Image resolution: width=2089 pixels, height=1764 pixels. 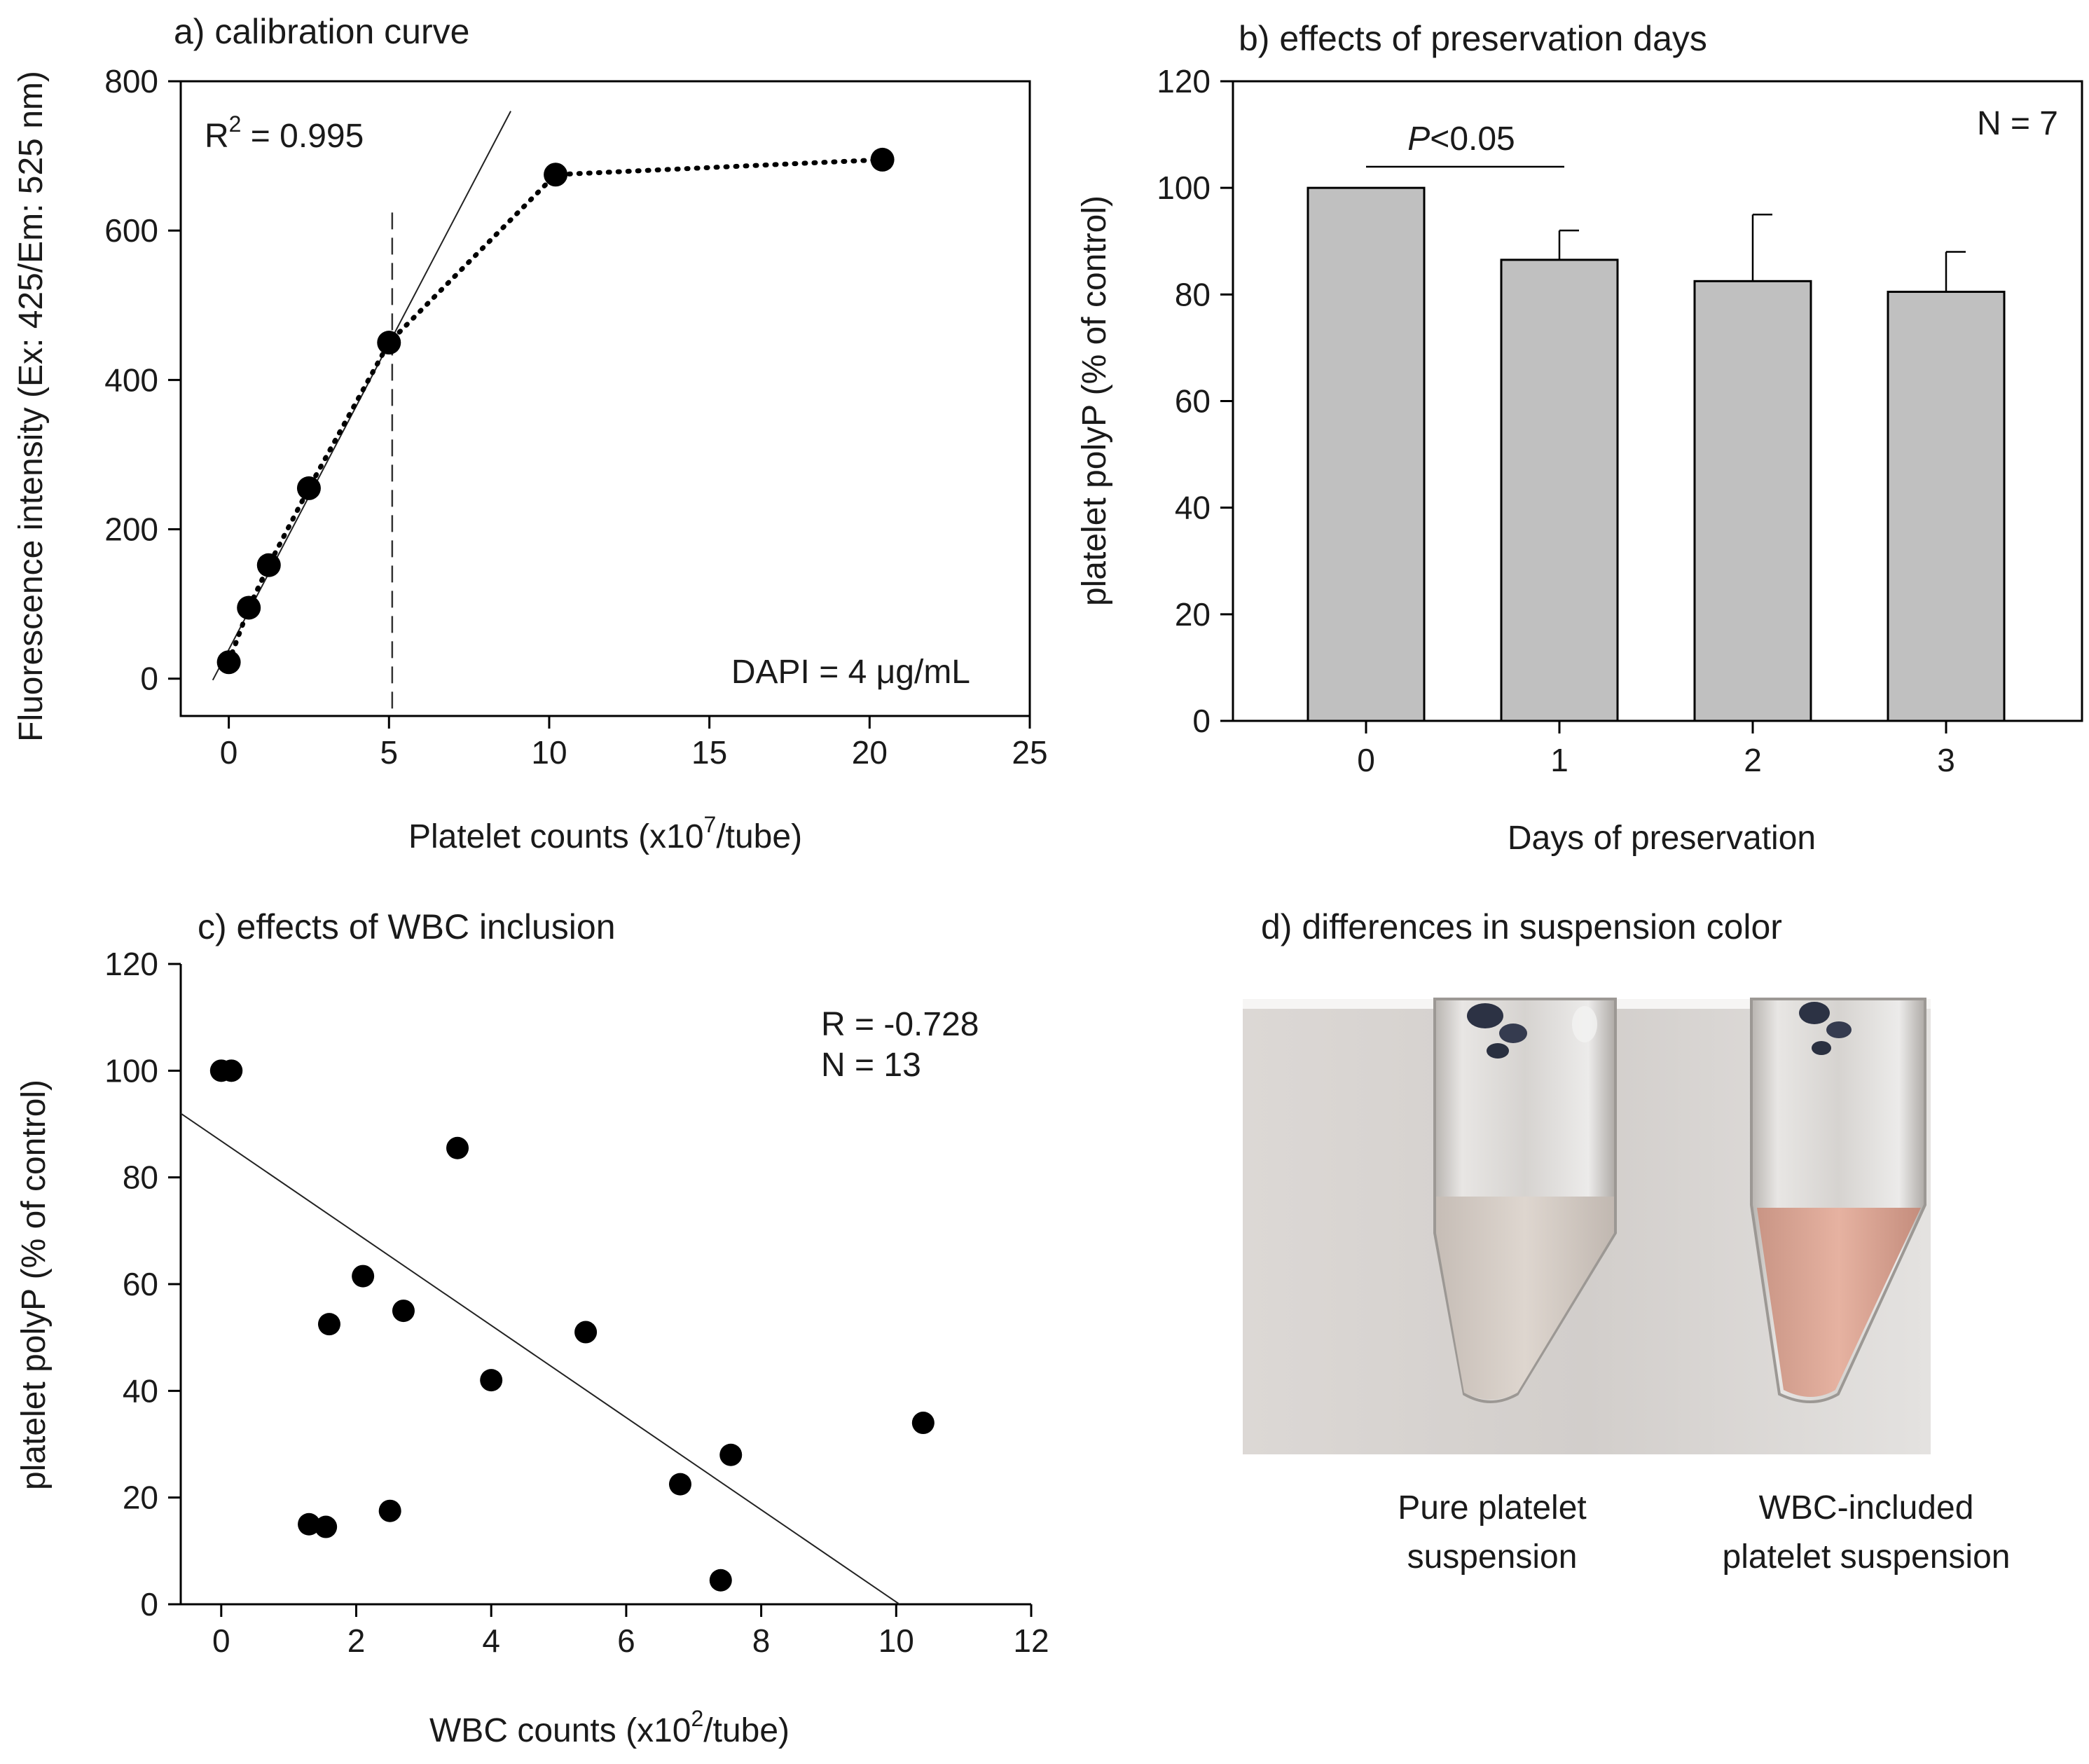 What do you see at coordinates (1029, 753) in the screenshot?
I see `x-tick-label: 25` at bounding box center [1029, 753].